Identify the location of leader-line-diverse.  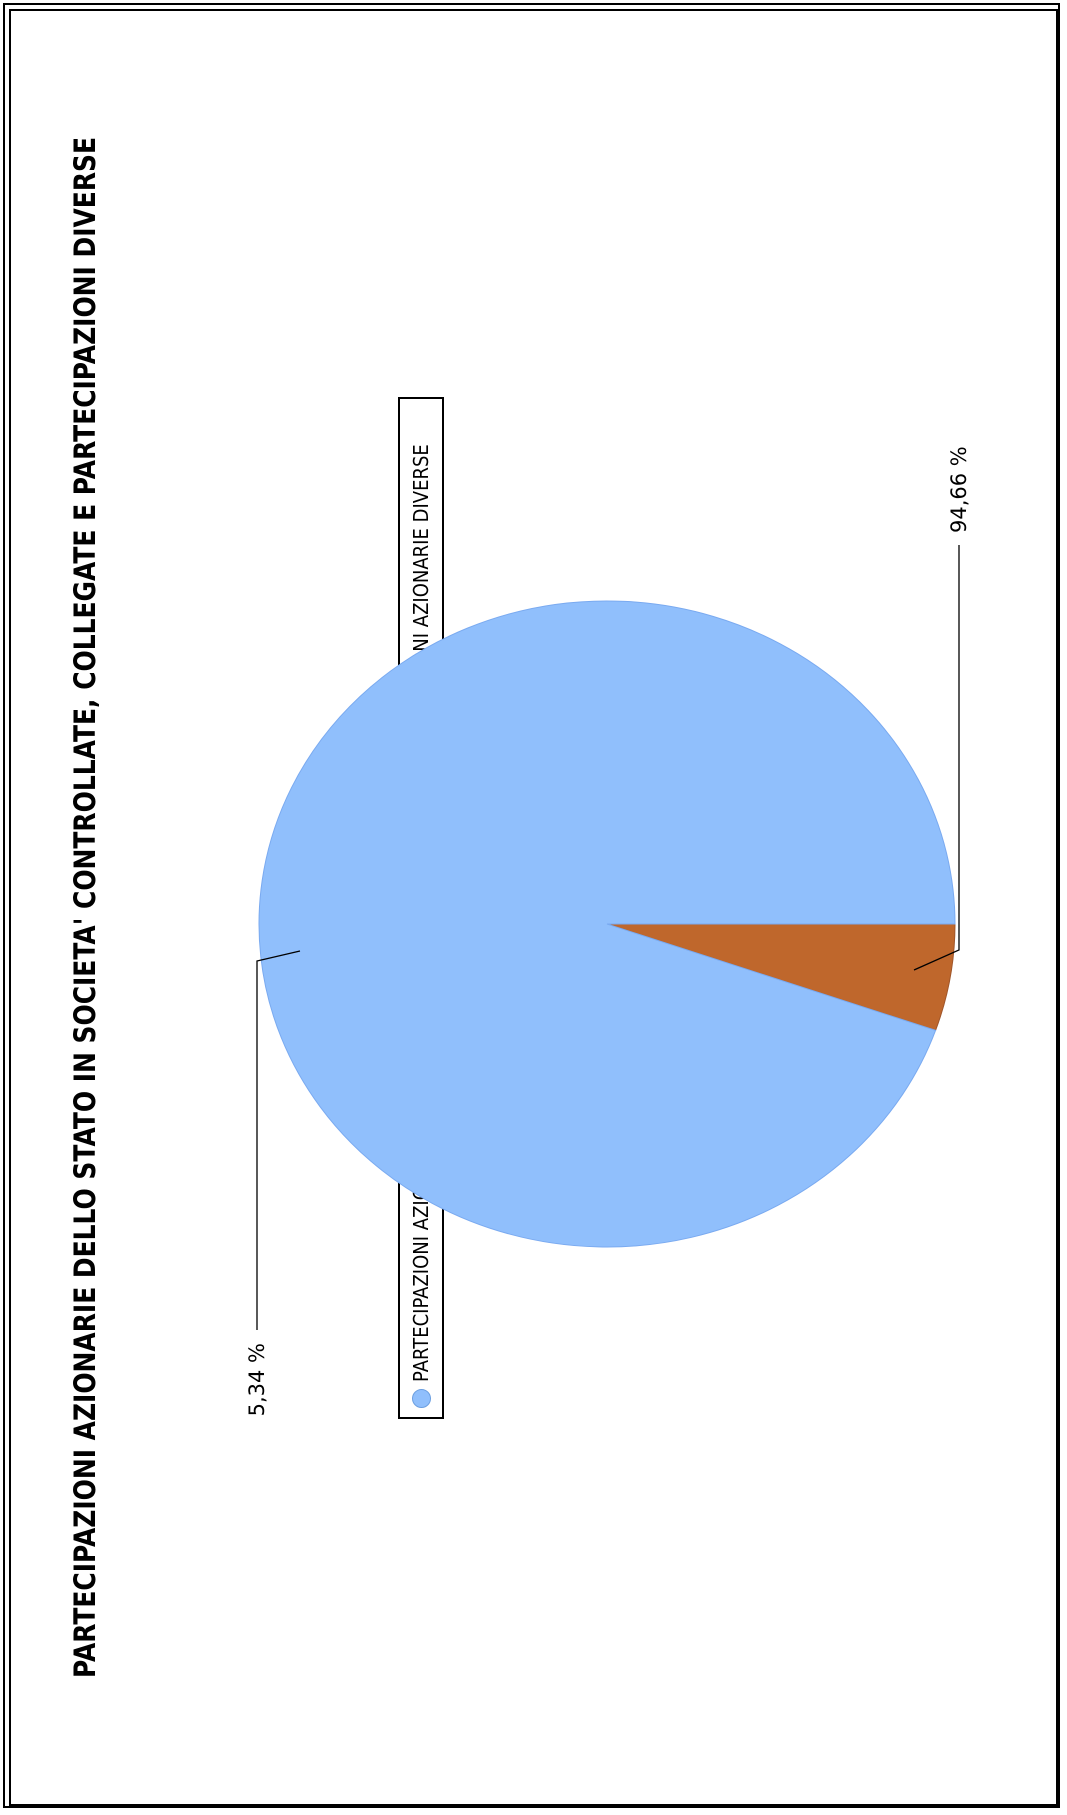
(278, 1140).